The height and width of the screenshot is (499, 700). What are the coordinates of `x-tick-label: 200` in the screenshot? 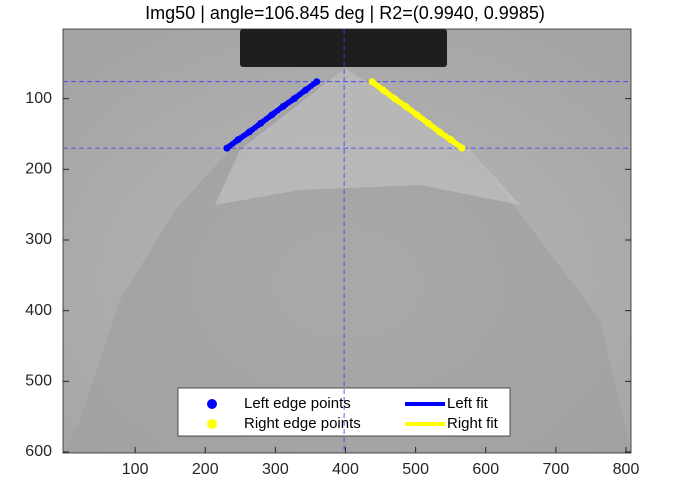 It's located at (205, 469).